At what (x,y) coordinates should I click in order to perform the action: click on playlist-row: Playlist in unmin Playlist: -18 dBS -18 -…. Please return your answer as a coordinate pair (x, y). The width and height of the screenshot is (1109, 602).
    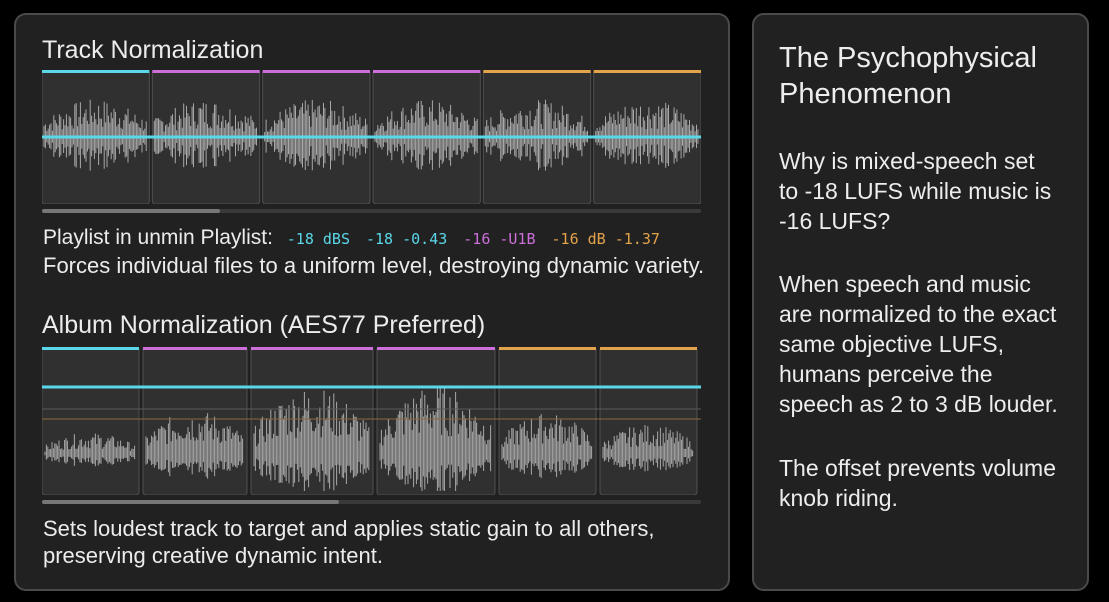
    Looking at the image, I should click on (351, 238).